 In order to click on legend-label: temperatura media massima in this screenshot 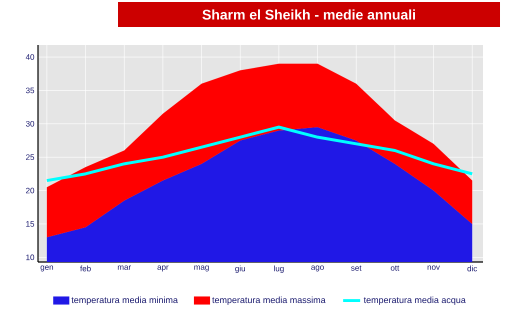, I will do `click(269, 300)`.